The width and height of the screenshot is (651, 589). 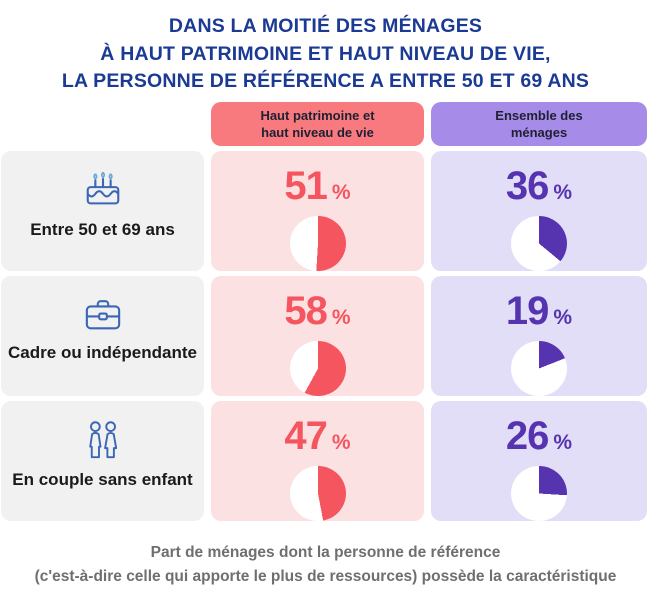 What do you see at coordinates (325, 53) in the screenshot?
I see `title-line-2: À HAUT PATRIMOINE ET HAUT NIVEAU DE VIE,` at bounding box center [325, 53].